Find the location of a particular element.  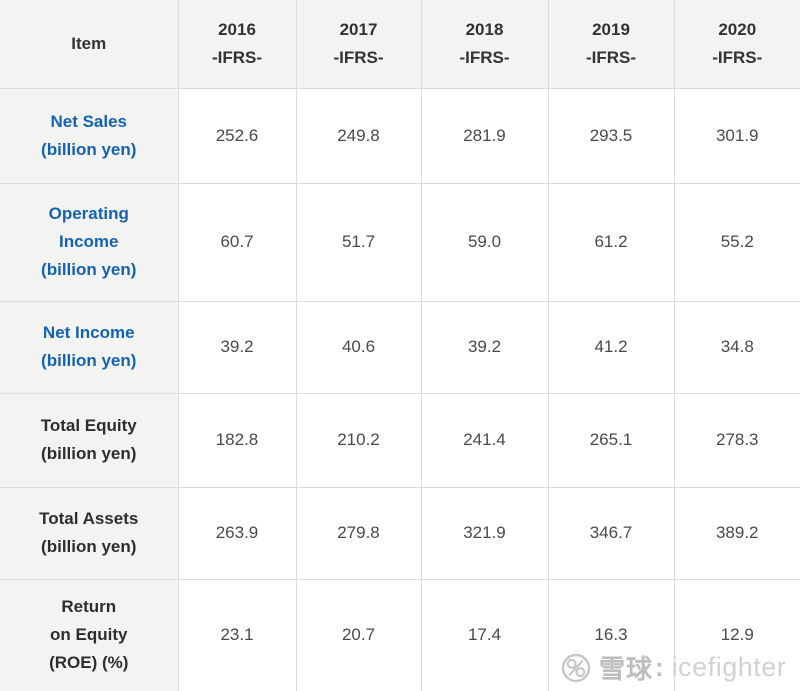

label-line: (ROE) (%) is located at coordinates (89, 663).